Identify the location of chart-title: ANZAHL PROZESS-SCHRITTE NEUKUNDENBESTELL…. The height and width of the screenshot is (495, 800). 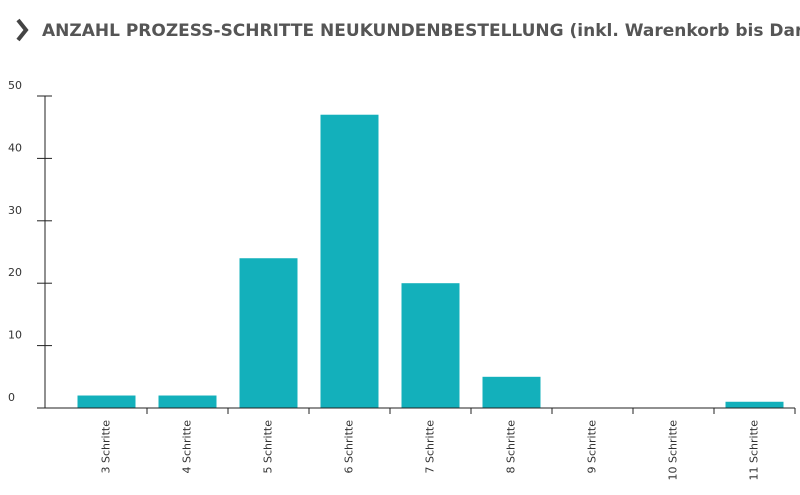
(421, 31).